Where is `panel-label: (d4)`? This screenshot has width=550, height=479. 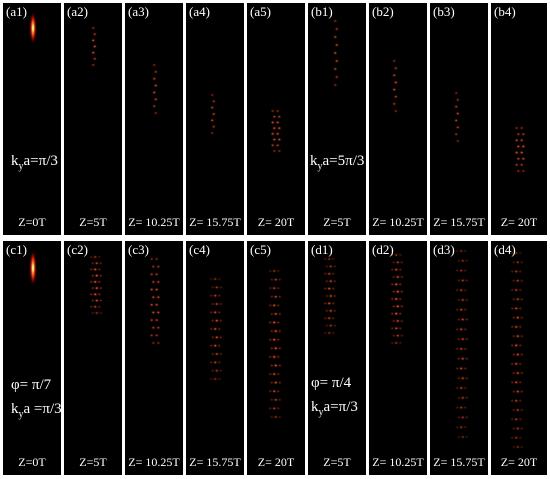 panel-label: (d4) is located at coordinates (505, 249).